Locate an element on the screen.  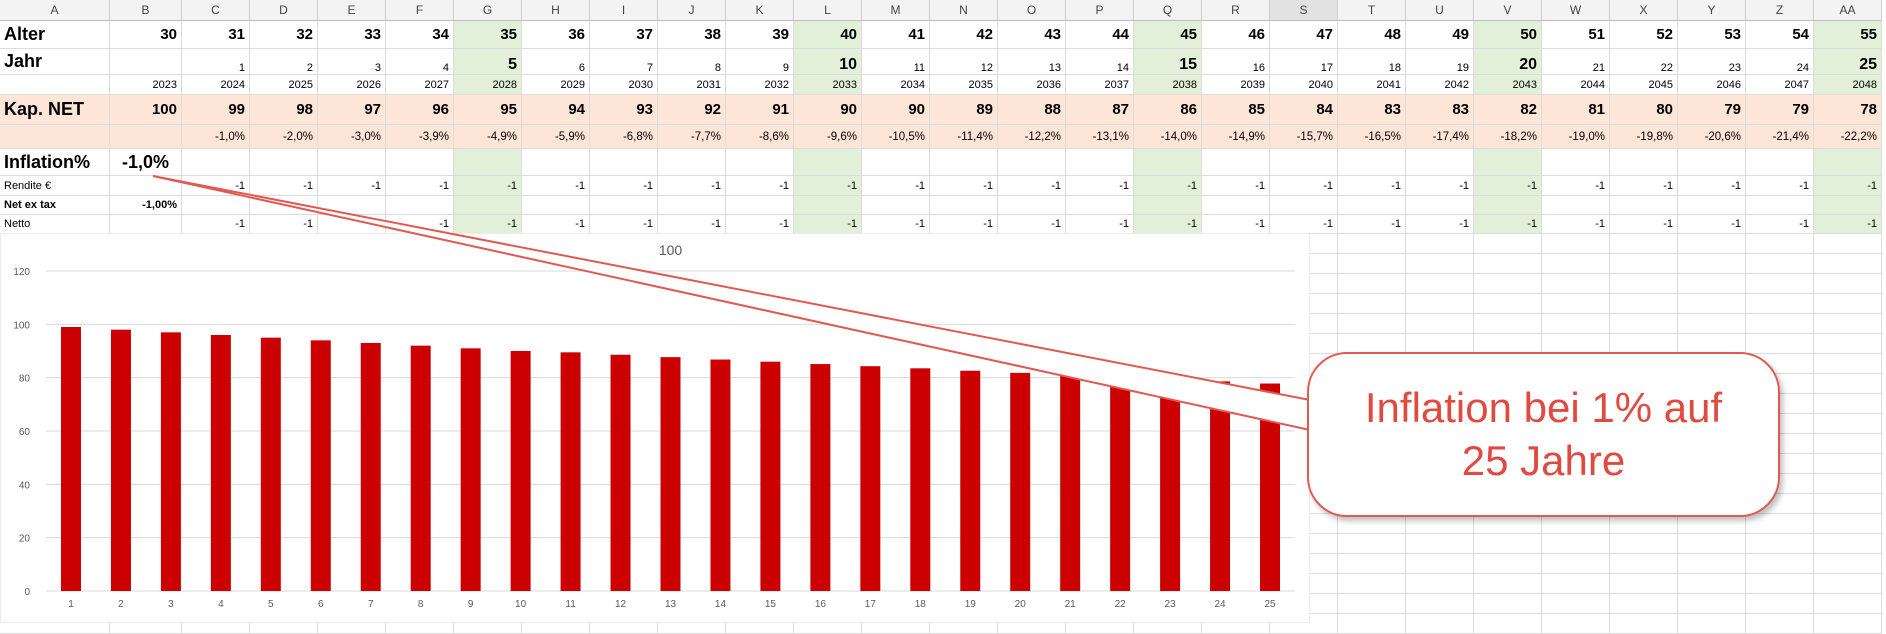
cell-kap-W: 81 is located at coordinates (1576, 110).